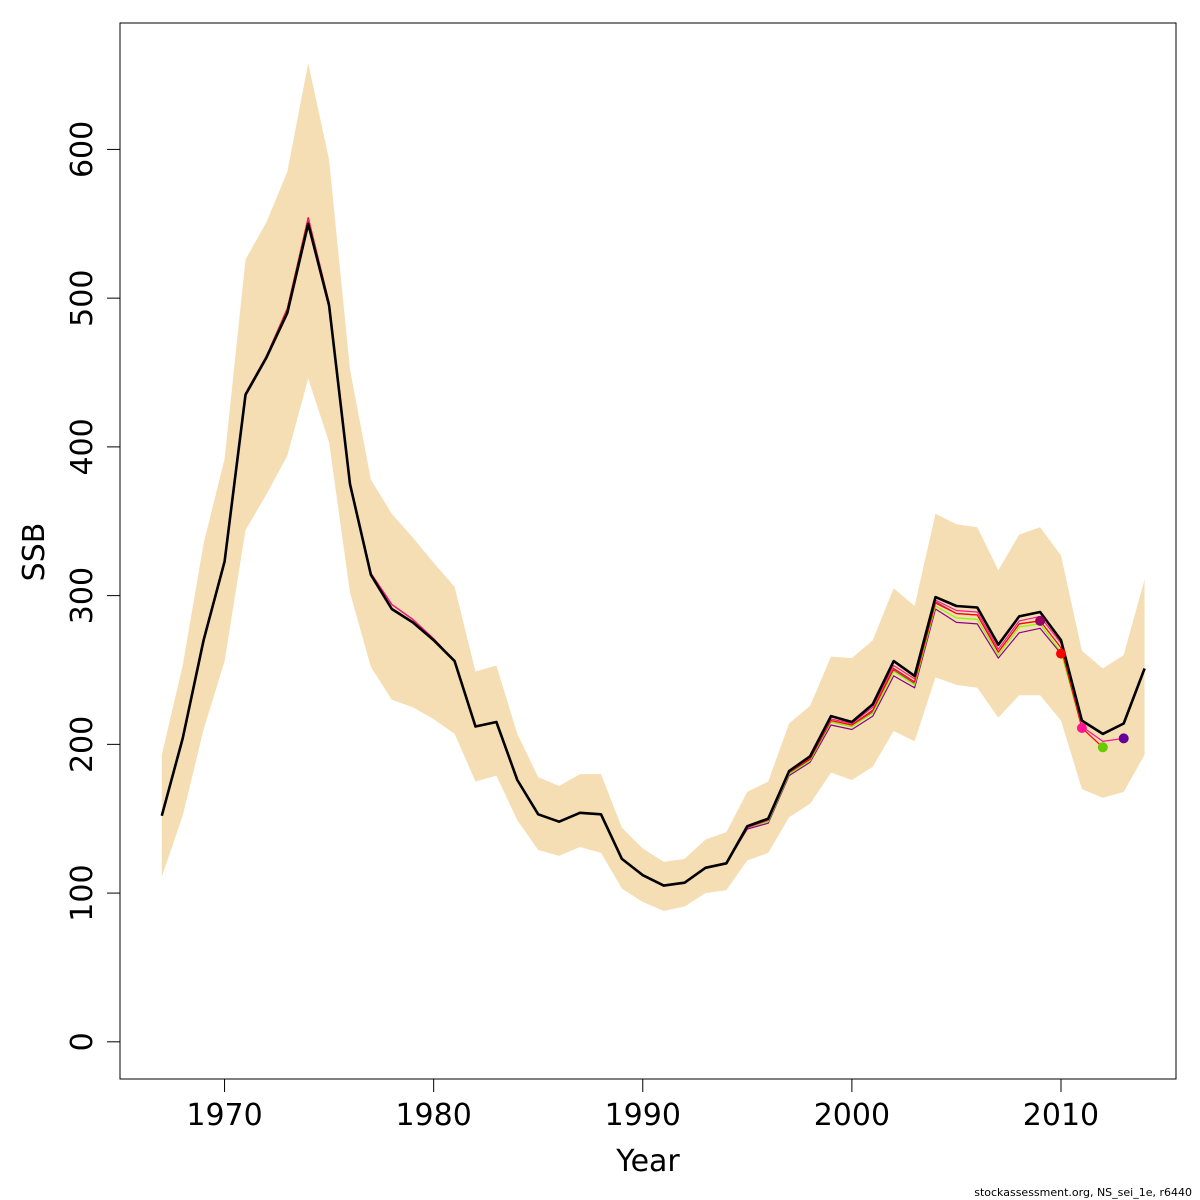 The width and height of the screenshot is (1200, 1200). Describe the element at coordinates (1102, 747) in the screenshot. I see `endpoint-marker-2012` at that location.